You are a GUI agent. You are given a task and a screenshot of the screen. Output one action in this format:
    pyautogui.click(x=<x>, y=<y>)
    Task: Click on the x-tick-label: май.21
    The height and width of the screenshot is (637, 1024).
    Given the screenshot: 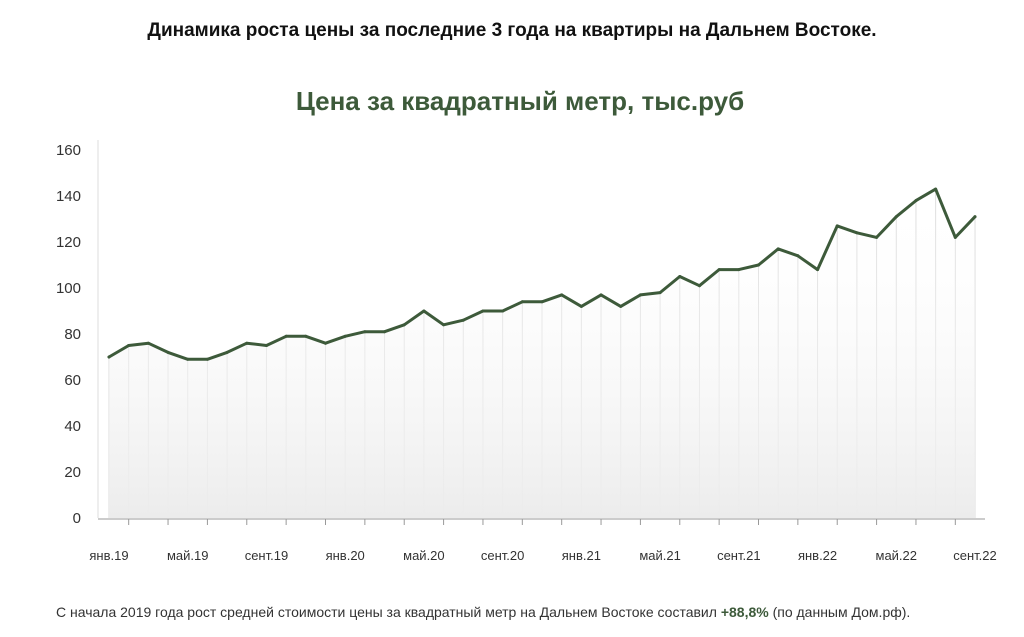 What is the action you would take?
    pyautogui.click(x=660, y=555)
    